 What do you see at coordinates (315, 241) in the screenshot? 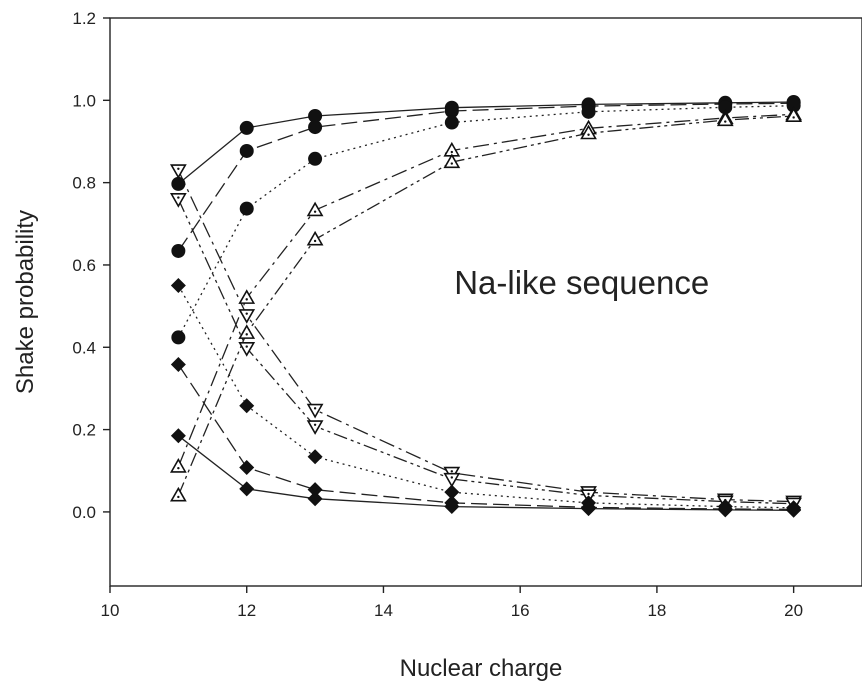
I see `data-point-s5-p3-dot` at bounding box center [315, 241].